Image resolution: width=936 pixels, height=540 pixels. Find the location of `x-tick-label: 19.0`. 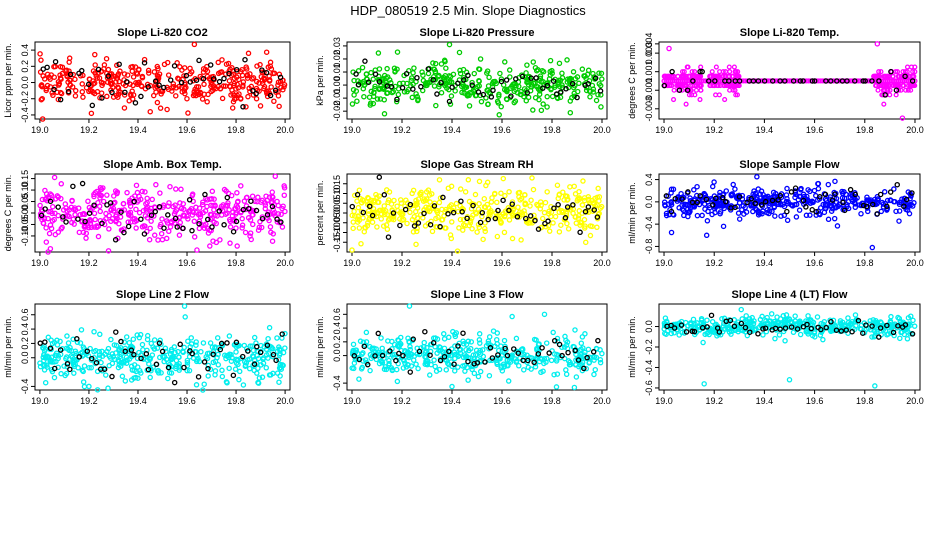

x-tick-label: 19.0 is located at coordinates (40, 130).